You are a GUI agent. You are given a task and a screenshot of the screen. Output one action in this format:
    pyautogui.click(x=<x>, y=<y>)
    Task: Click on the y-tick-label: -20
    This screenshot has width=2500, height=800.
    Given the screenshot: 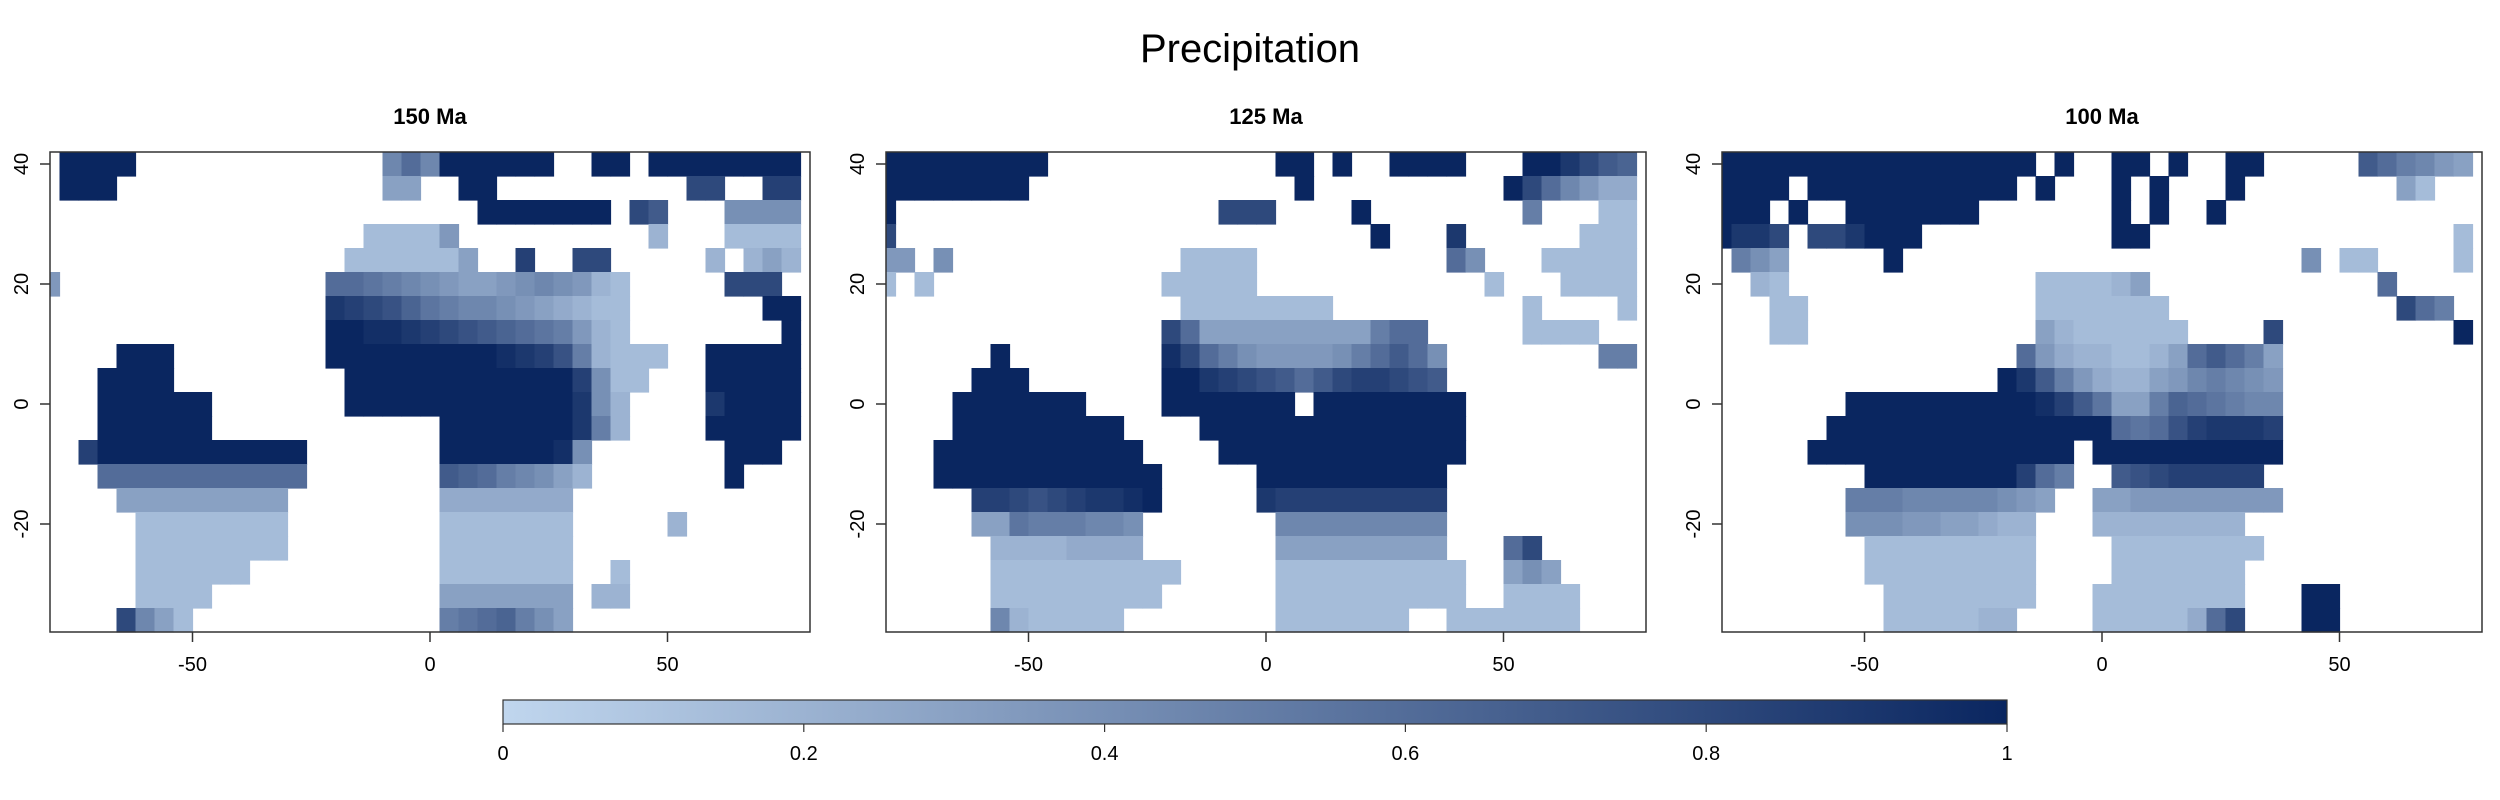 What is the action you would take?
    pyautogui.click(x=1694, y=524)
    